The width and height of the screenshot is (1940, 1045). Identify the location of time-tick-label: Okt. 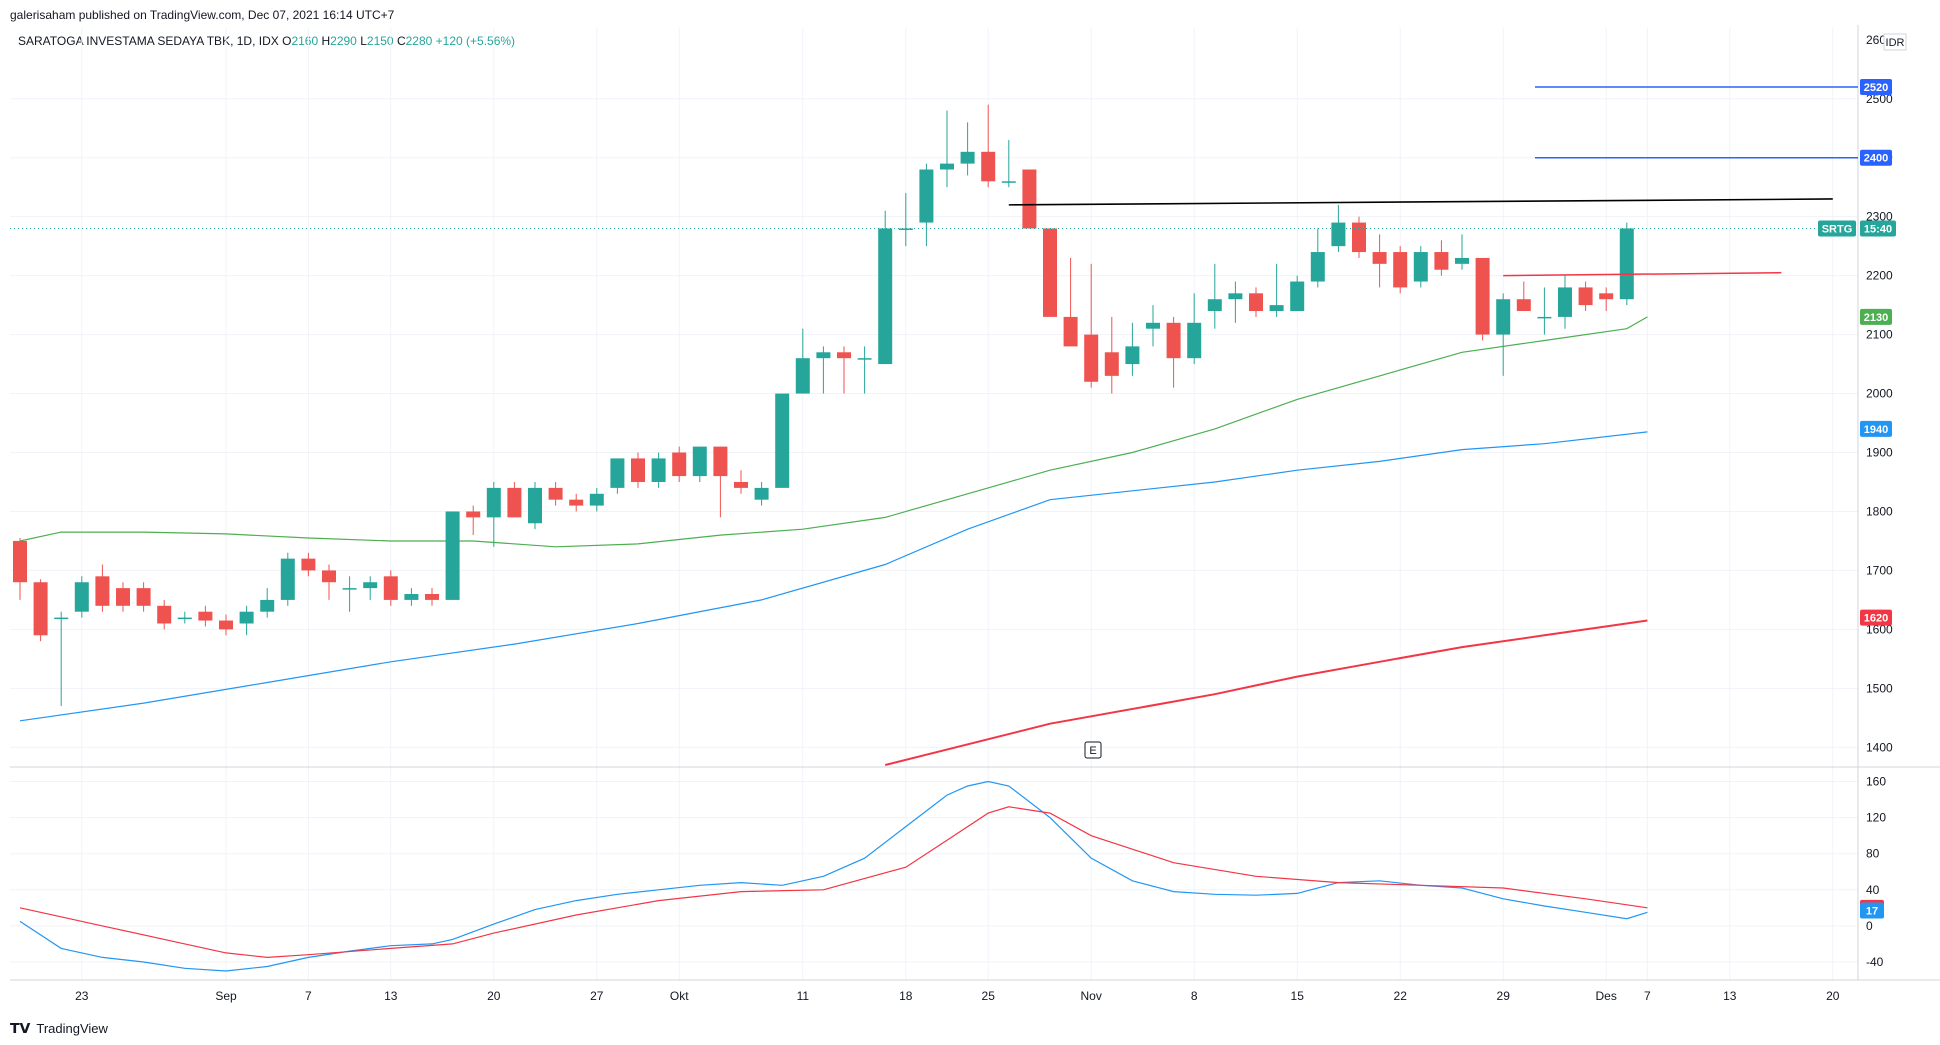
(679, 996).